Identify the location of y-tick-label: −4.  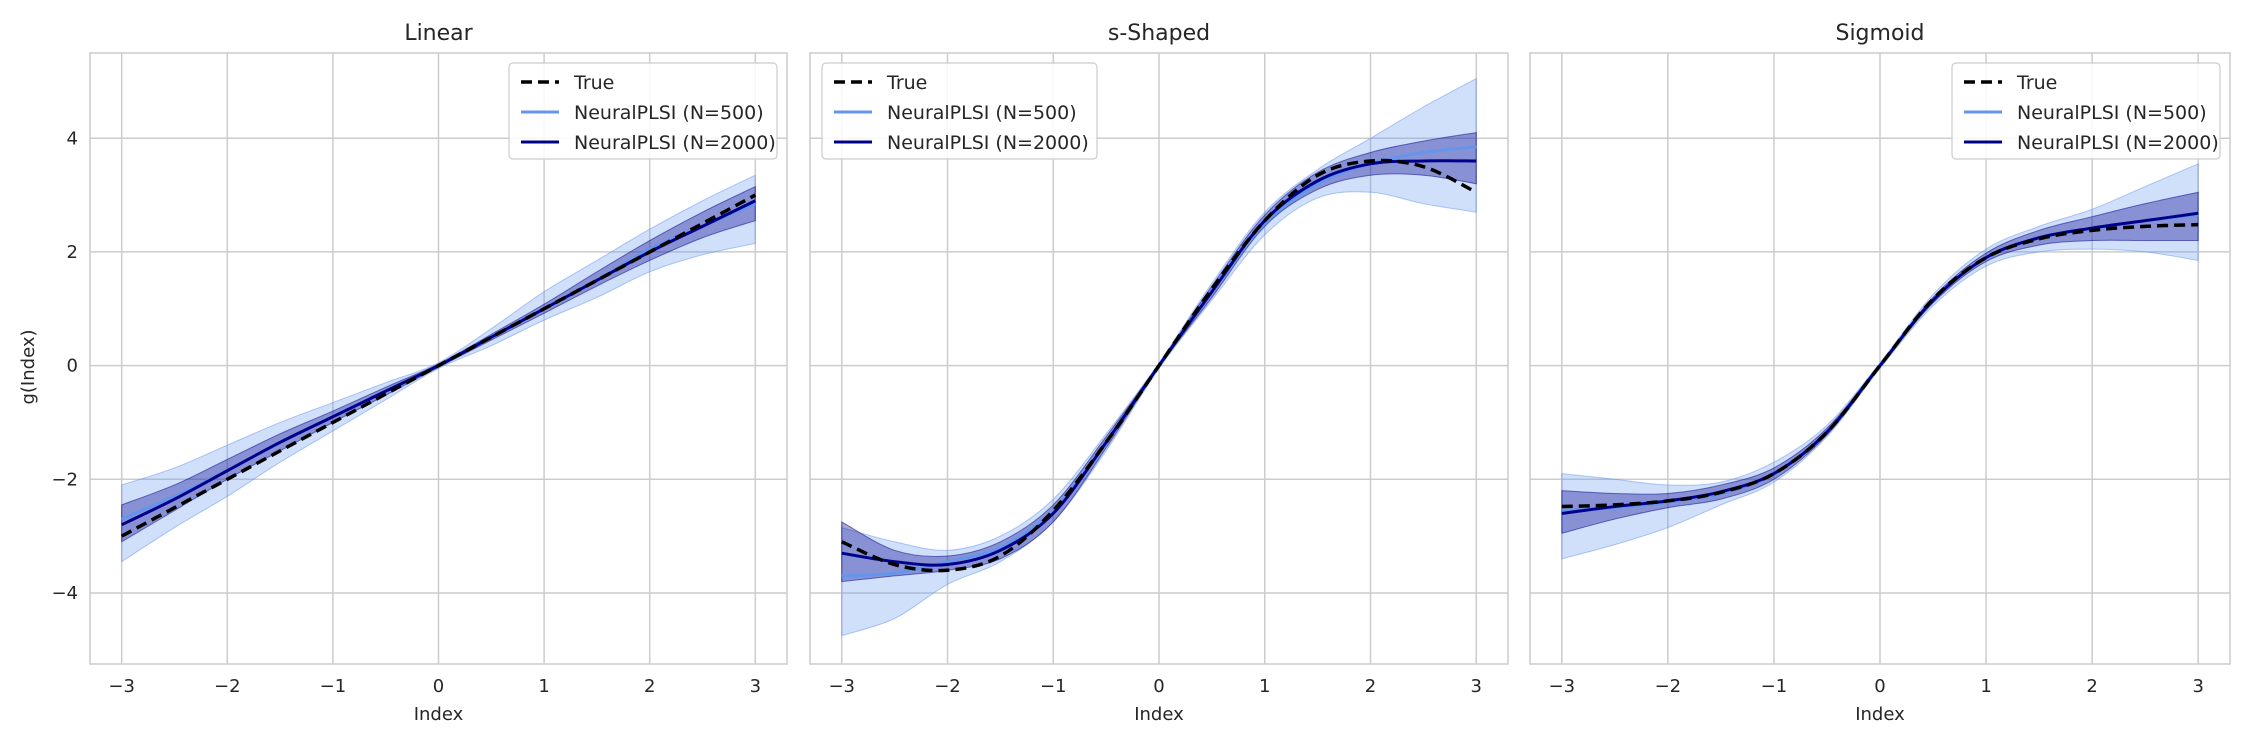
(64, 593).